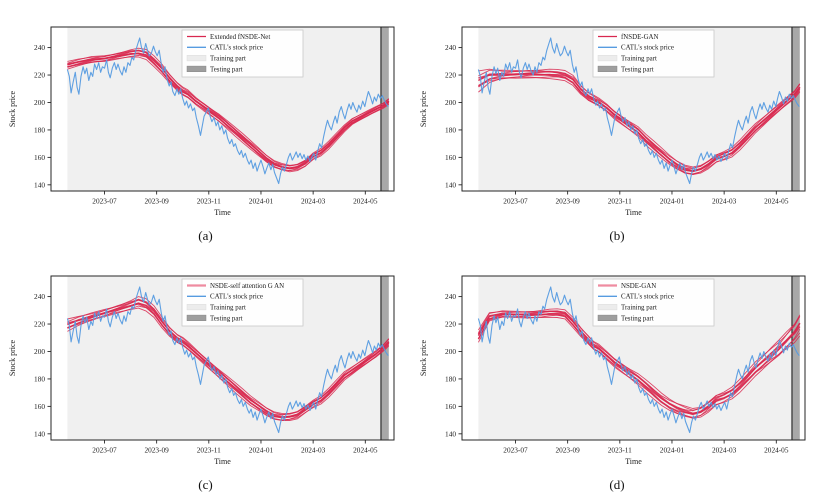 This screenshot has width=823, height=498. I want to click on legend-label: NSDE-self attention G AN, so click(247, 286).